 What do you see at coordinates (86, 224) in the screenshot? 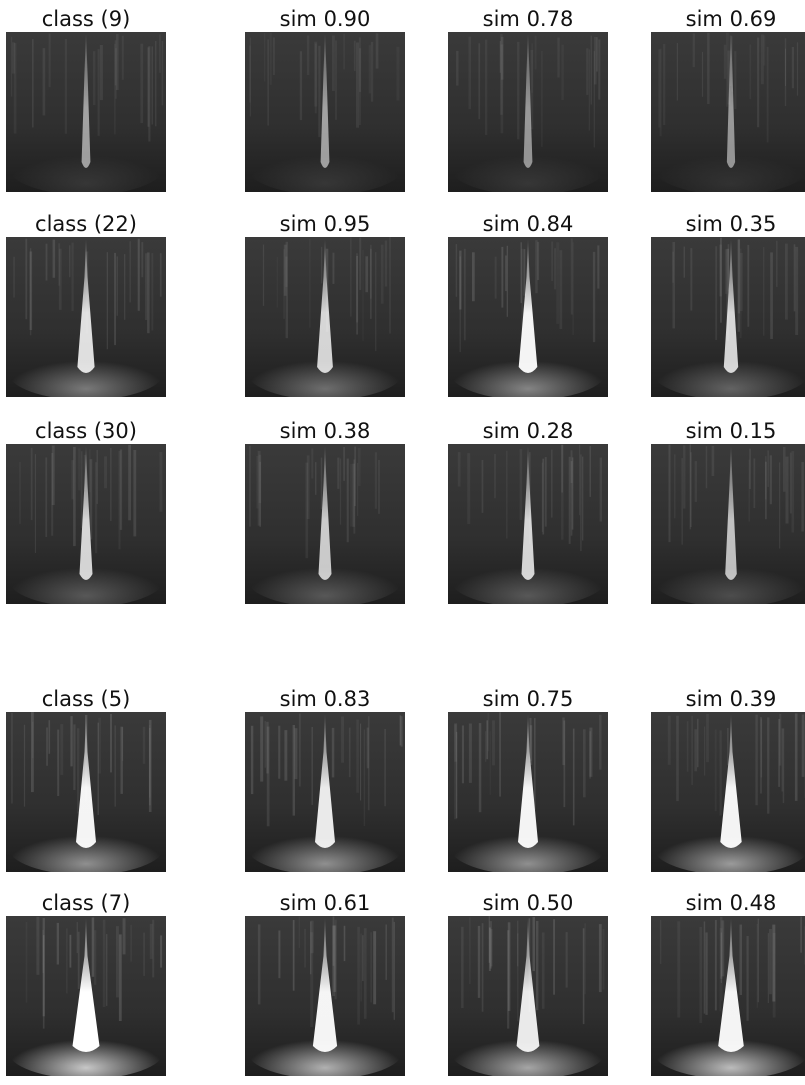
I see `query-class-label: class (22)` at bounding box center [86, 224].